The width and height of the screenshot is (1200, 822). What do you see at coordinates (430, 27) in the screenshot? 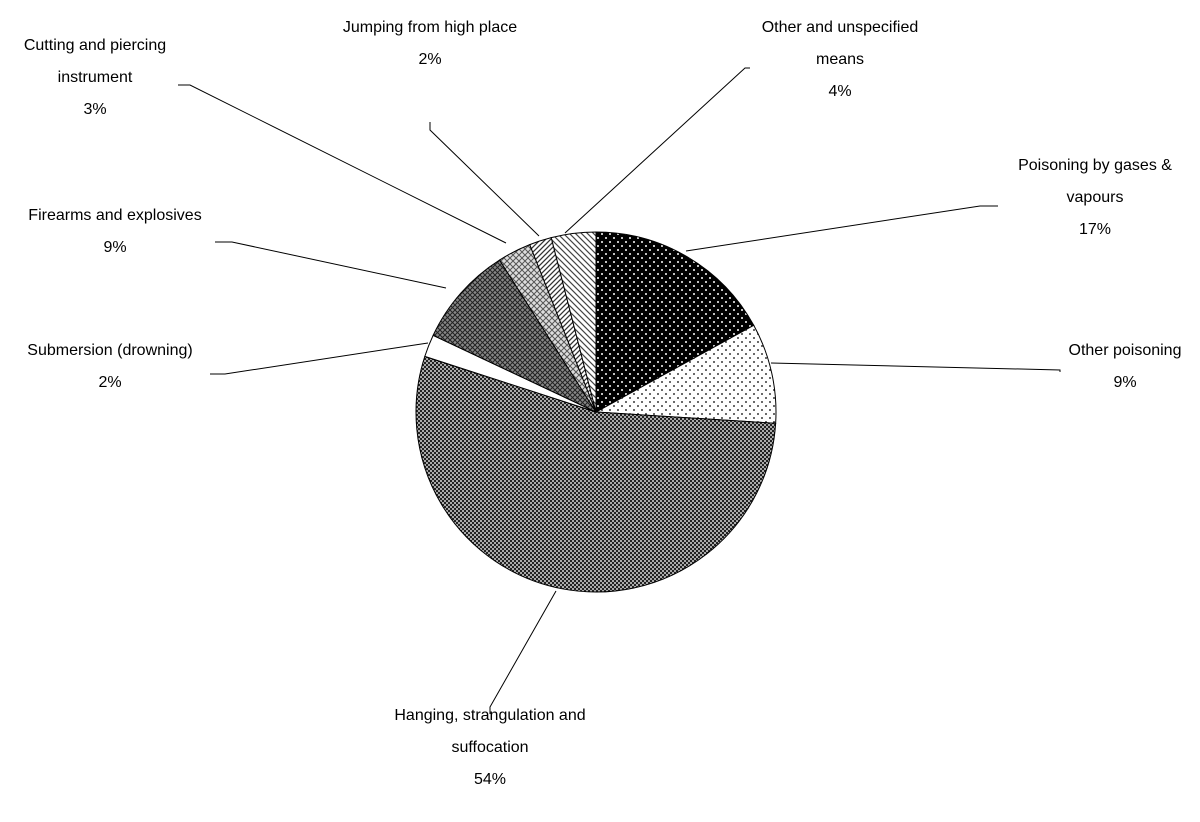
I see `category-label: Jumping from high place` at bounding box center [430, 27].